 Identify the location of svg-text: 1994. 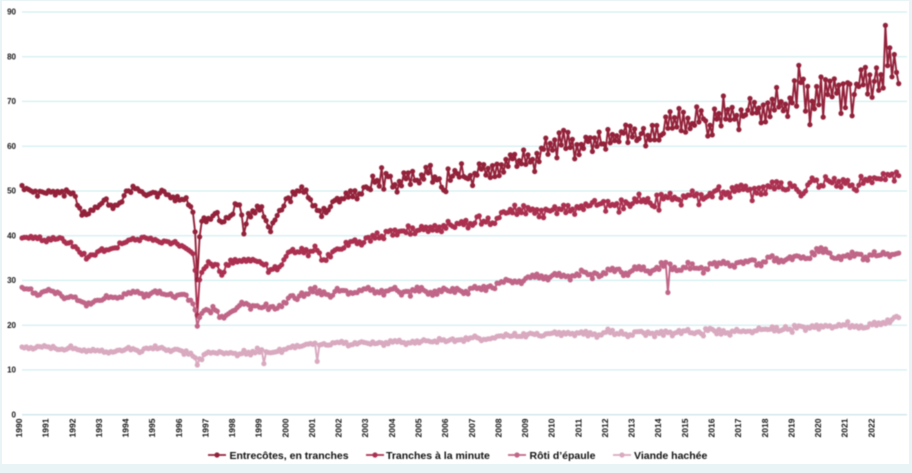
(126, 427).